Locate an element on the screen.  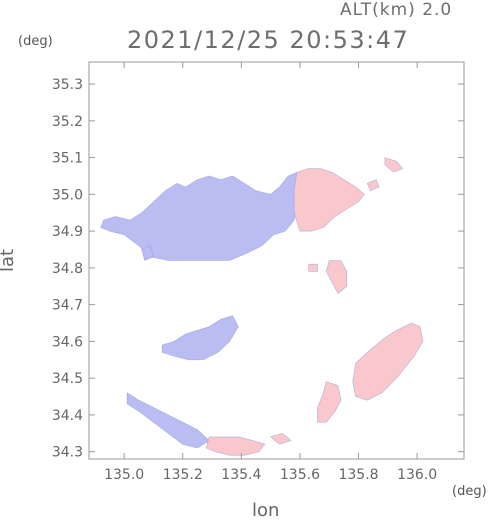
timestamp-title: 2021/12/25 20:53:47 is located at coordinates (268, 40).